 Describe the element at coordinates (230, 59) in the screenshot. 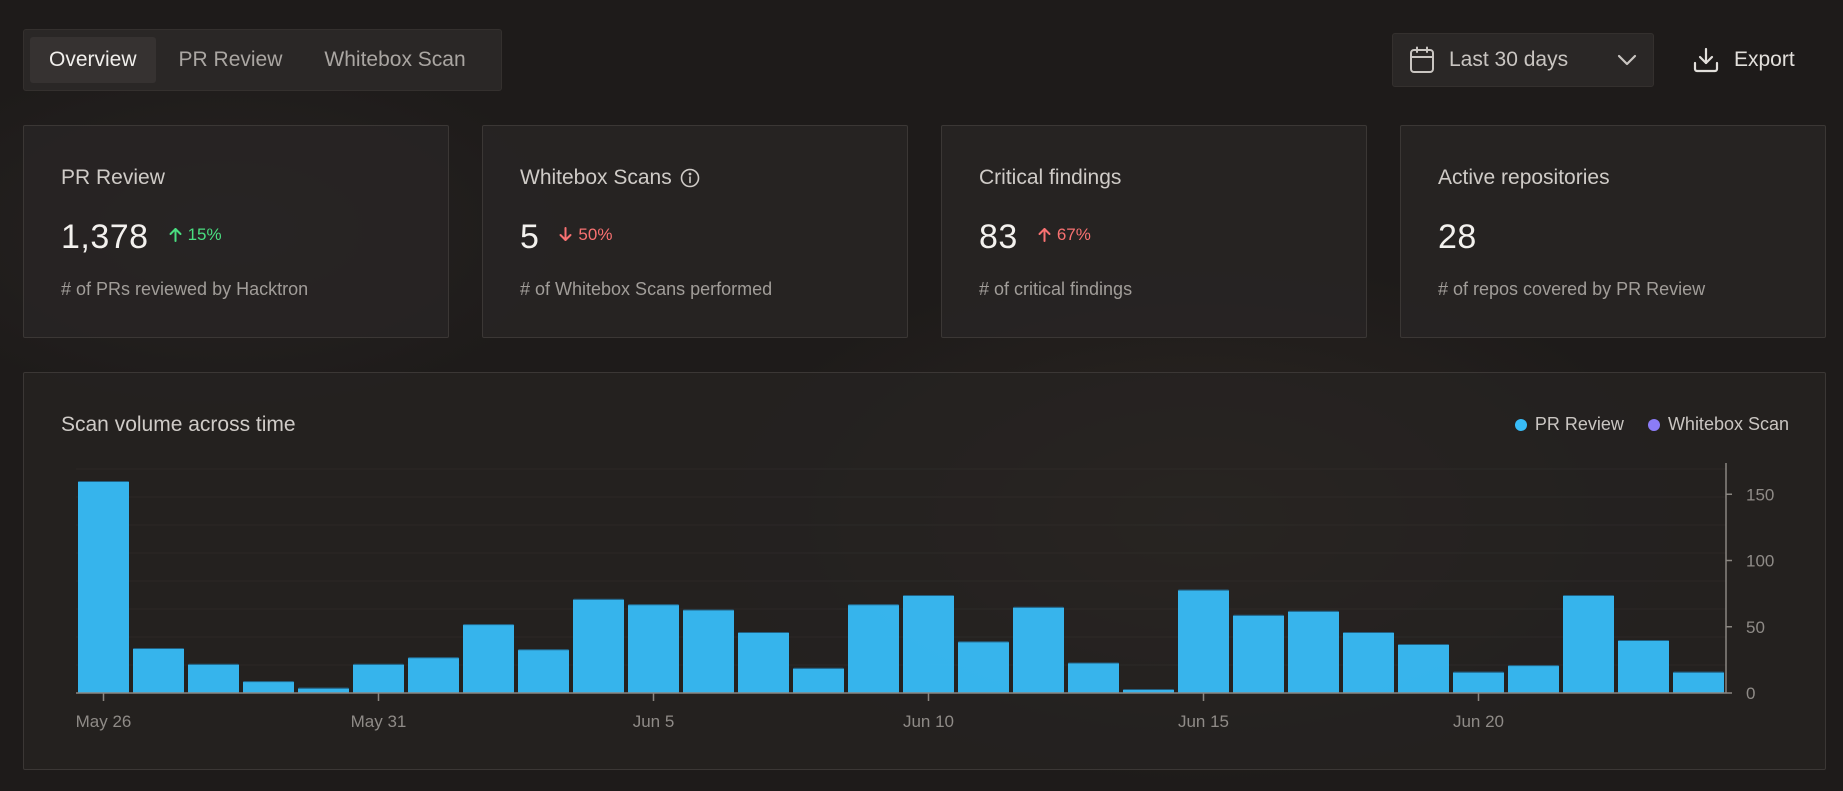

I see `tab-pr-review: PR Review` at that location.